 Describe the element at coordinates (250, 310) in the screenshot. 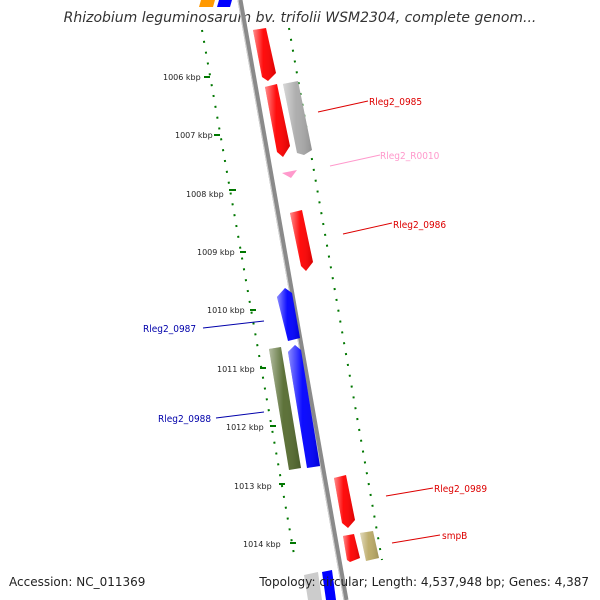

I see `tick-marks` at that location.